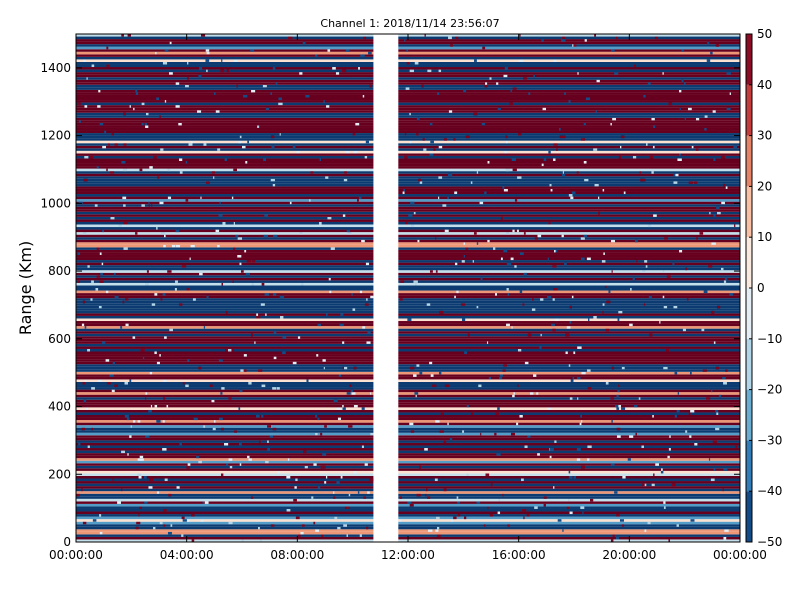  Describe the element at coordinates (769, 542) in the screenshot. I see `colorbar-tick-label: −50` at that location.